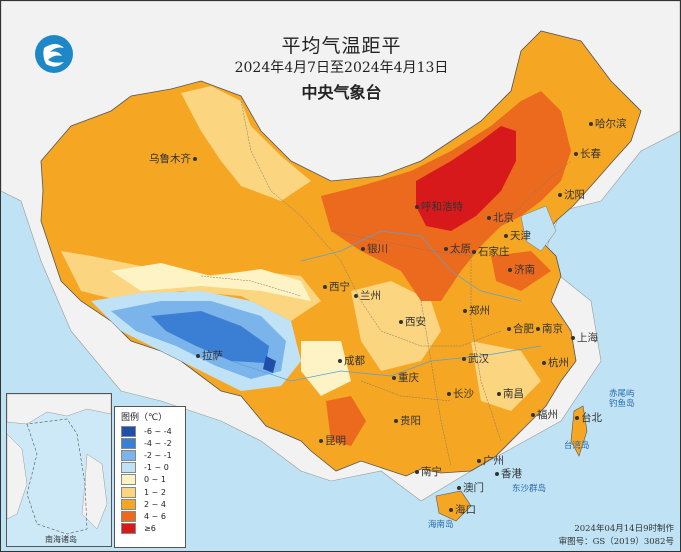 The width and height of the screenshot is (681, 552). What do you see at coordinates (336, 287) in the screenshot?
I see `city-label: 西宁` at bounding box center [336, 287].